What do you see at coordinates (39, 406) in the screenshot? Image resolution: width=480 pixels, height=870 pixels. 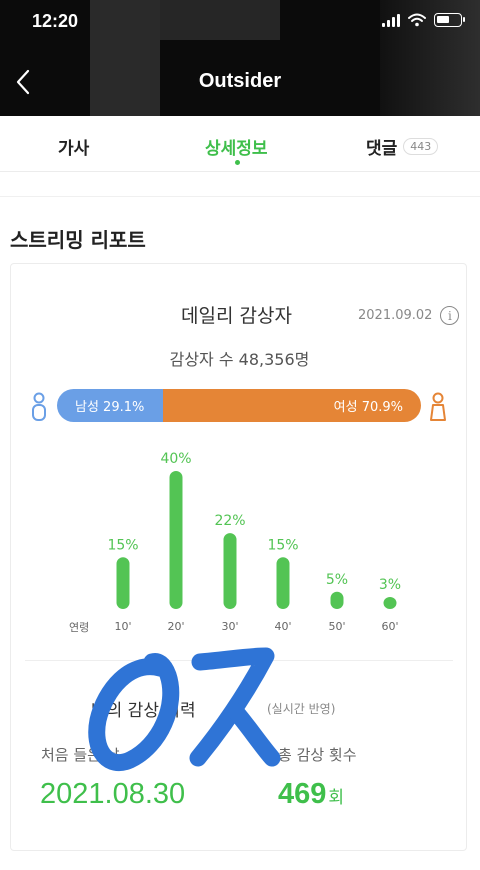 I see `male-person-icon` at bounding box center [39, 406].